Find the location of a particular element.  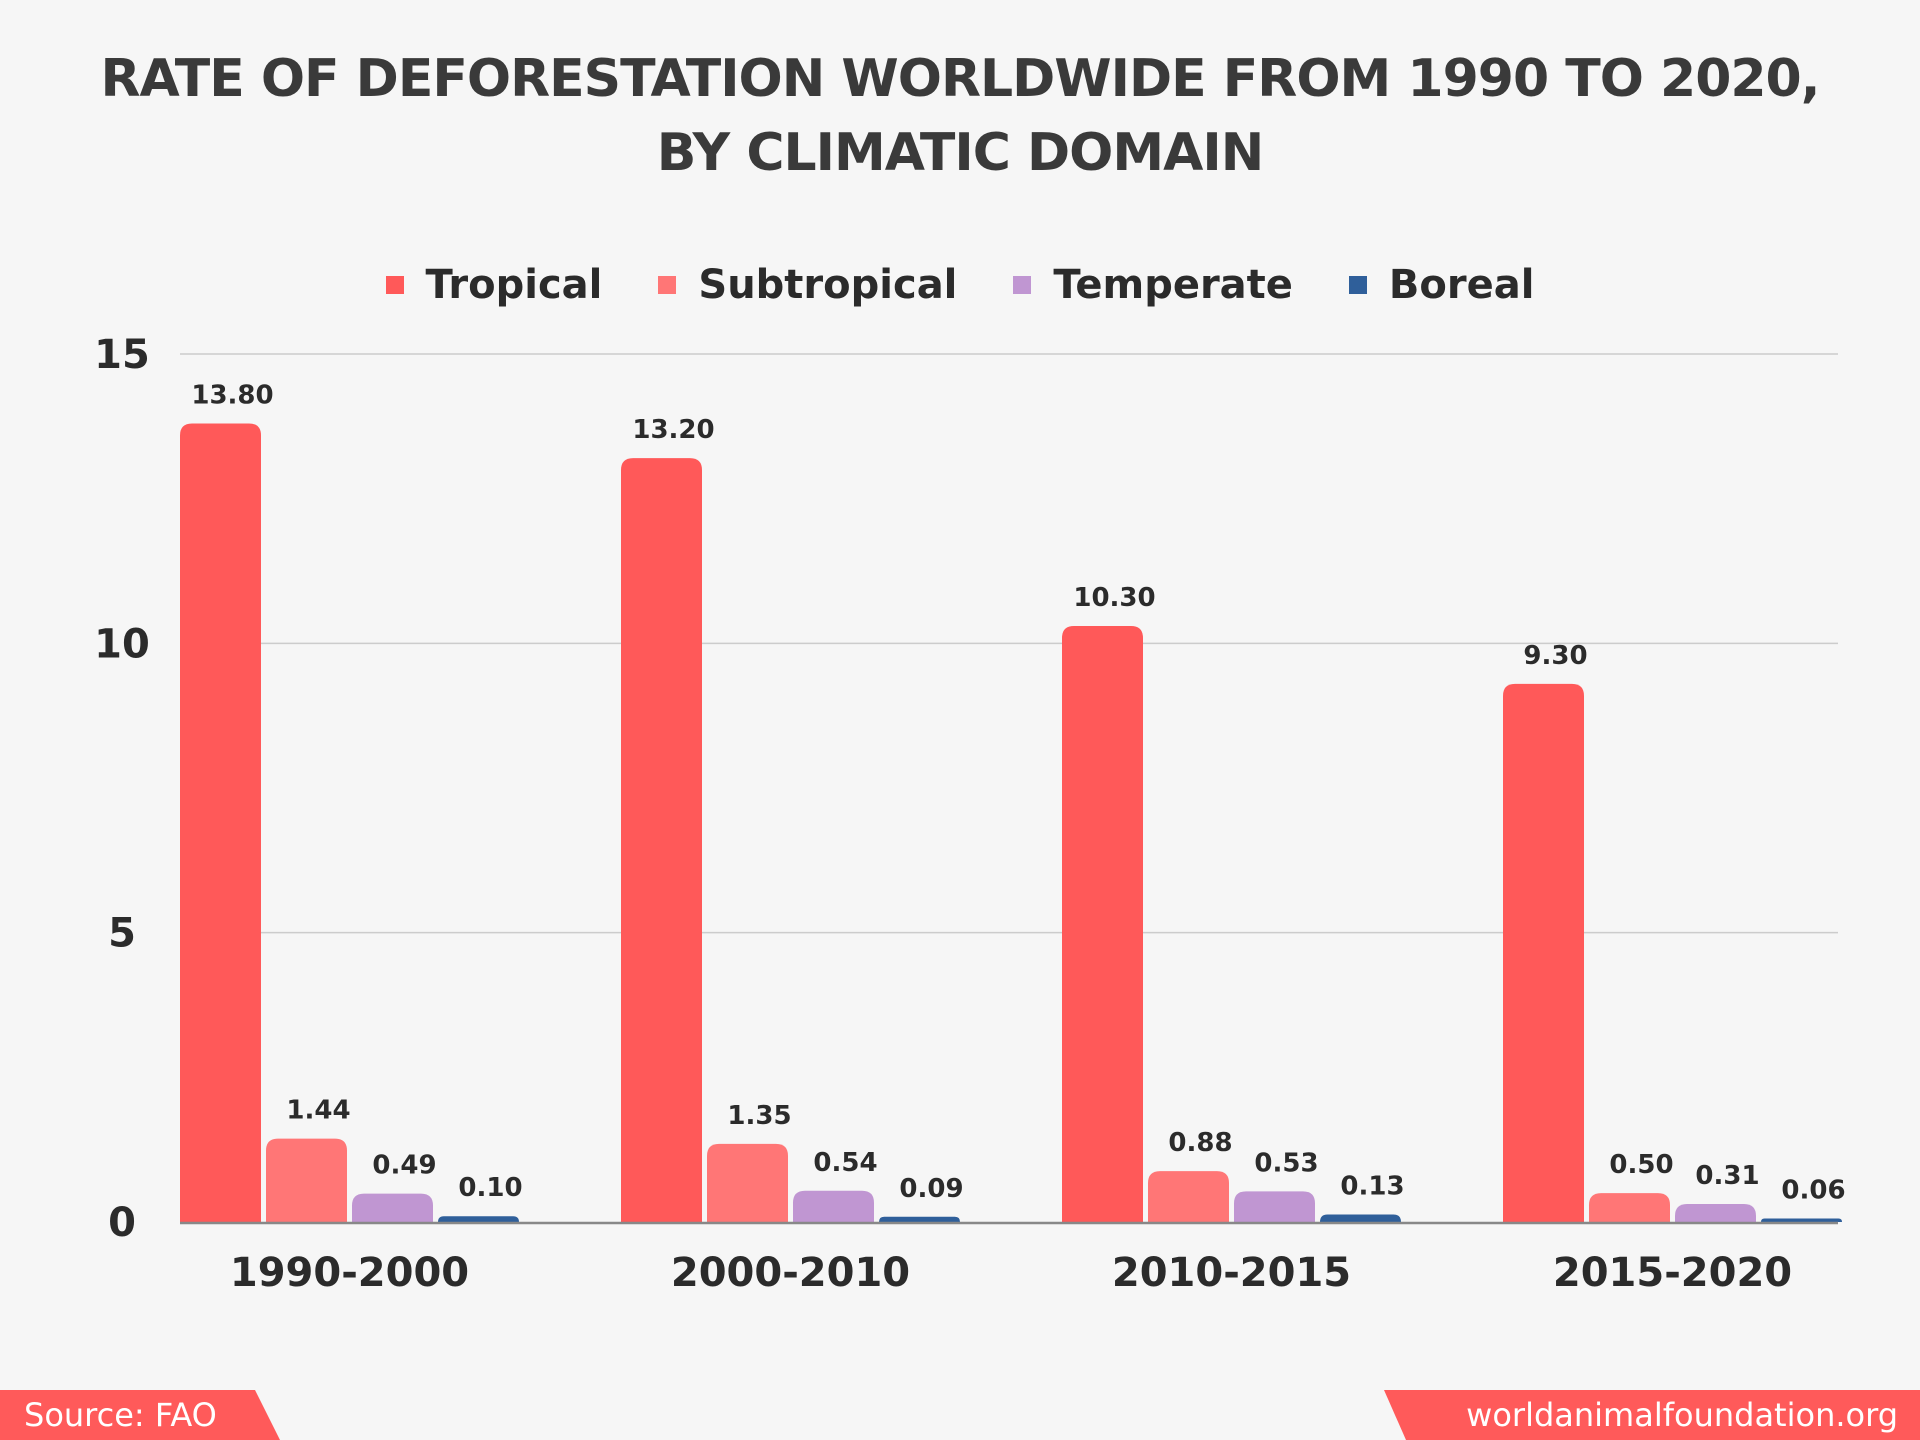

bar-tropical-2010-2015 is located at coordinates (1102, 923).